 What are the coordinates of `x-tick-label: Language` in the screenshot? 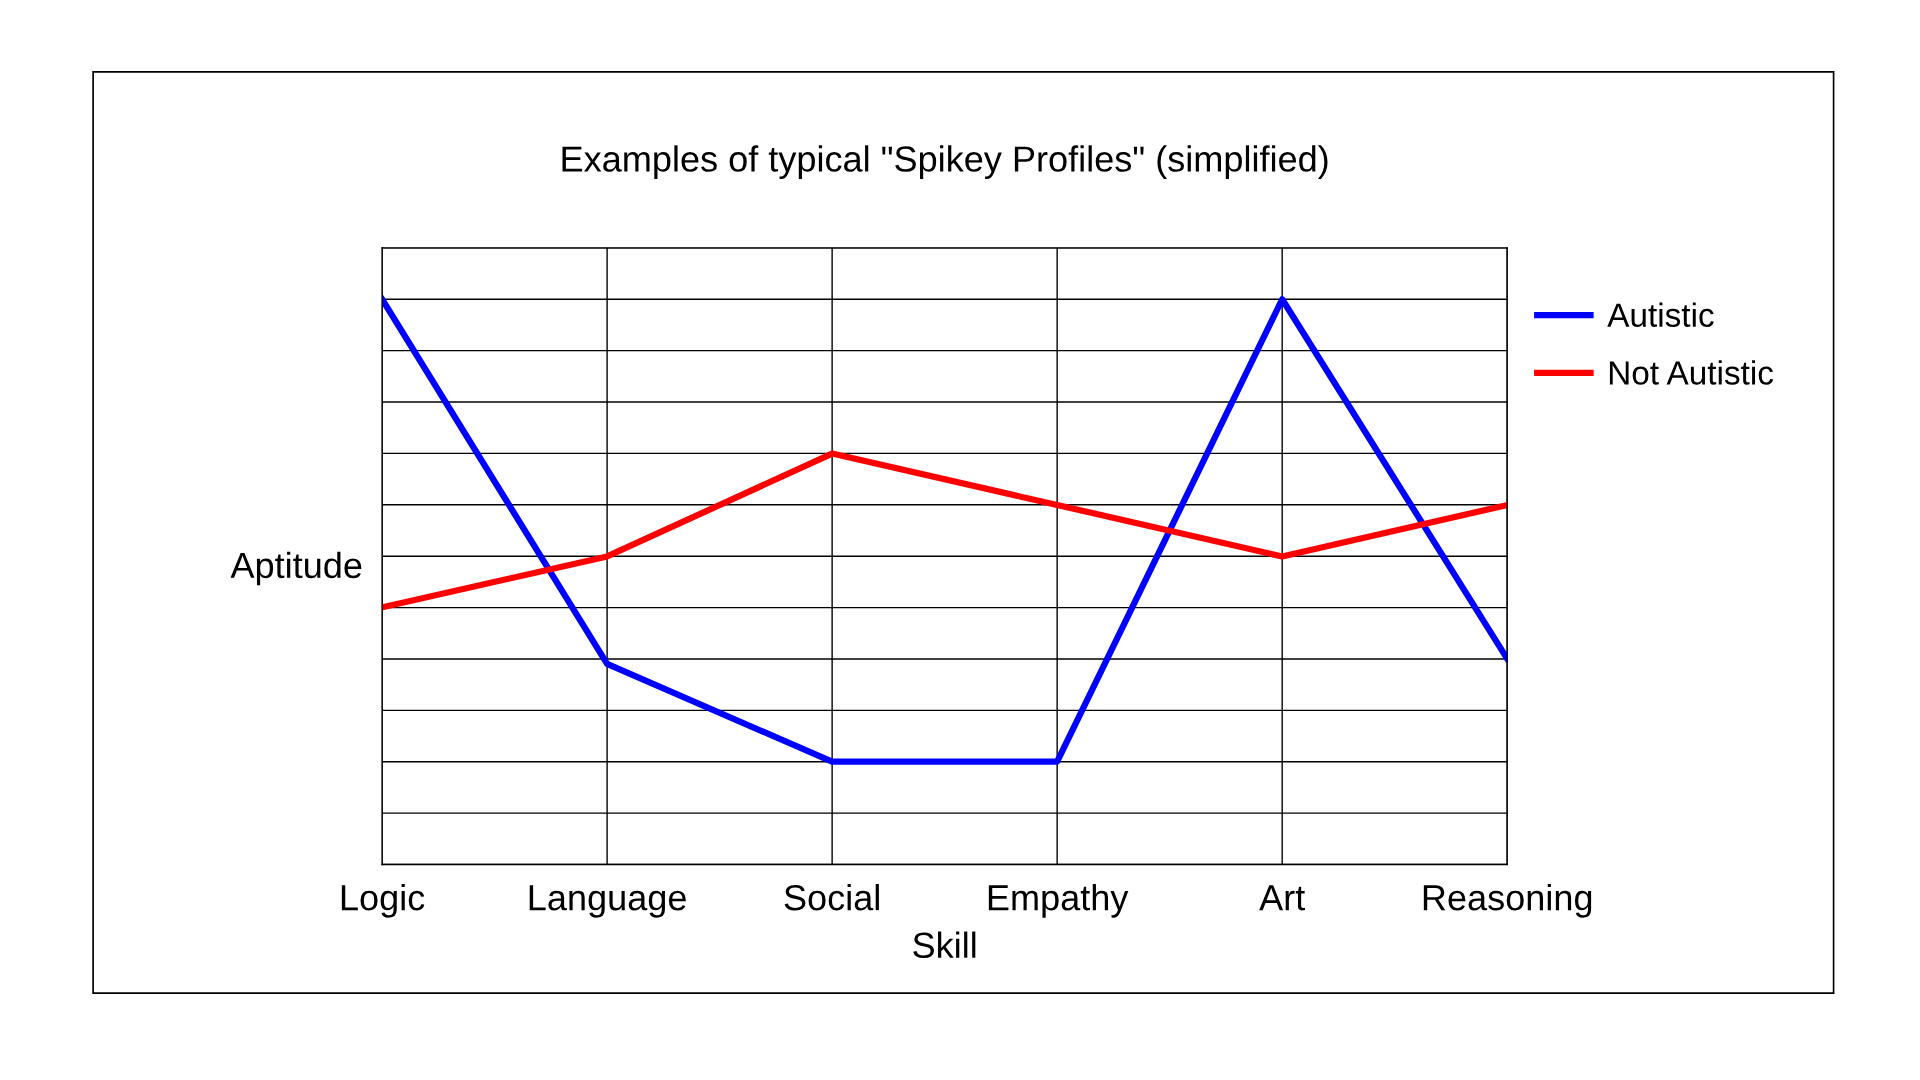 It's located at (607, 901).